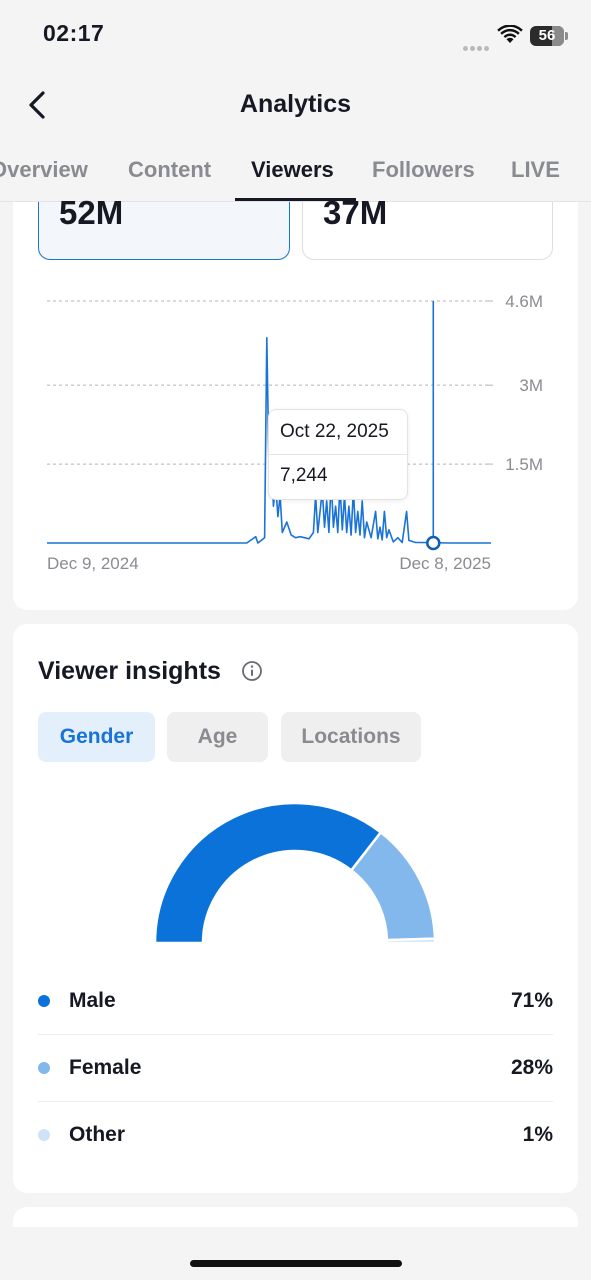 The height and width of the screenshot is (1280, 591). What do you see at coordinates (295, 1068) in the screenshot?
I see `legend-row: Female 28%` at bounding box center [295, 1068].